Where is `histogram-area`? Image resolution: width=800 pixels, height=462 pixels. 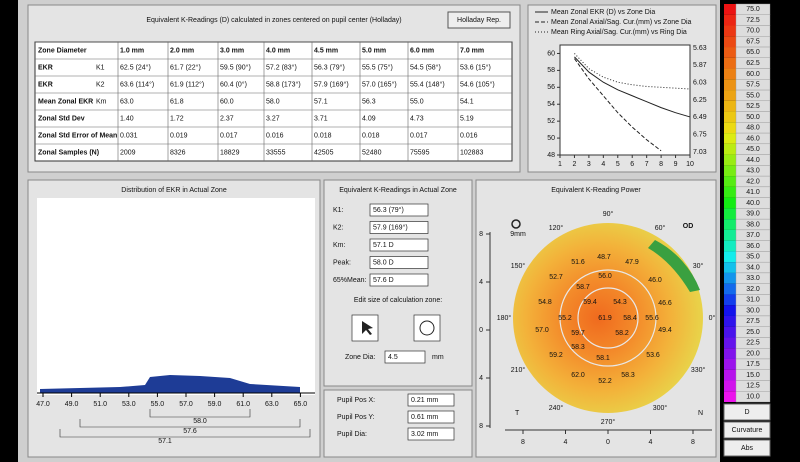 histogram-area is located at coordinates (170, 384).